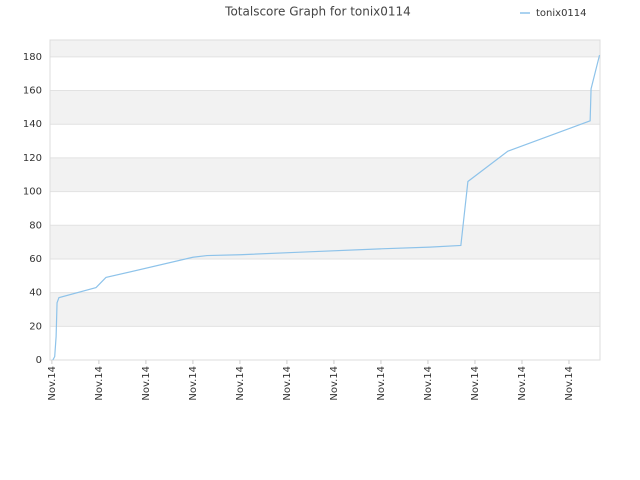 The height and width of the screenshot is (480, 640). What do you see at coordinates (561, 13) in the screenshot?
I see `legend-label: tonix0114` at bounding box center [561, 13].